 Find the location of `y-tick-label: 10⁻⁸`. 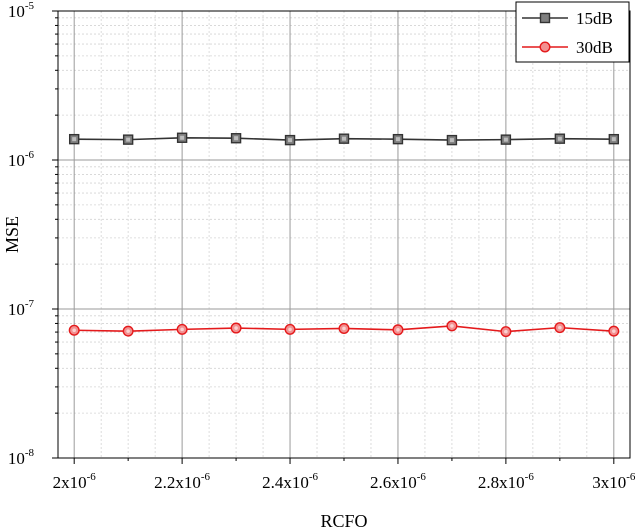

y-tick-label: 10⁻⁸ is located at coordinates (21, 457).